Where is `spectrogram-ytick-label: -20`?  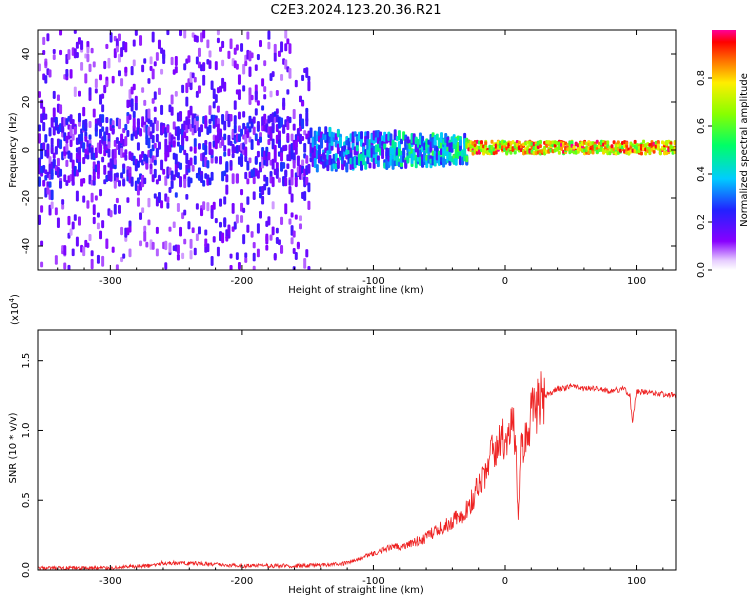 spectrogram-ytick-label: -20 is located at coordinates (26, 198).